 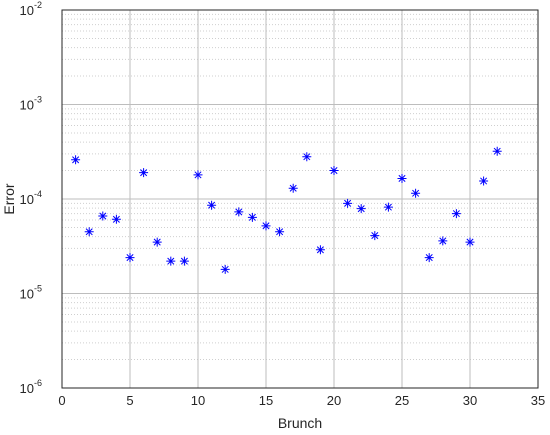 What do you see at coordinates (61, 400) in the screenshot?
I see `x-tick-label: 0` at bounding box center [61, 400].